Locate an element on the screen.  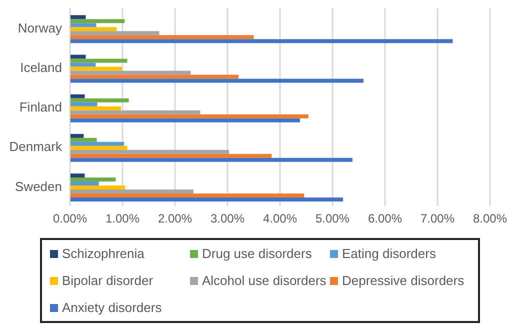
legend-label: Drug use disorders is located at coordinates (257, 253).